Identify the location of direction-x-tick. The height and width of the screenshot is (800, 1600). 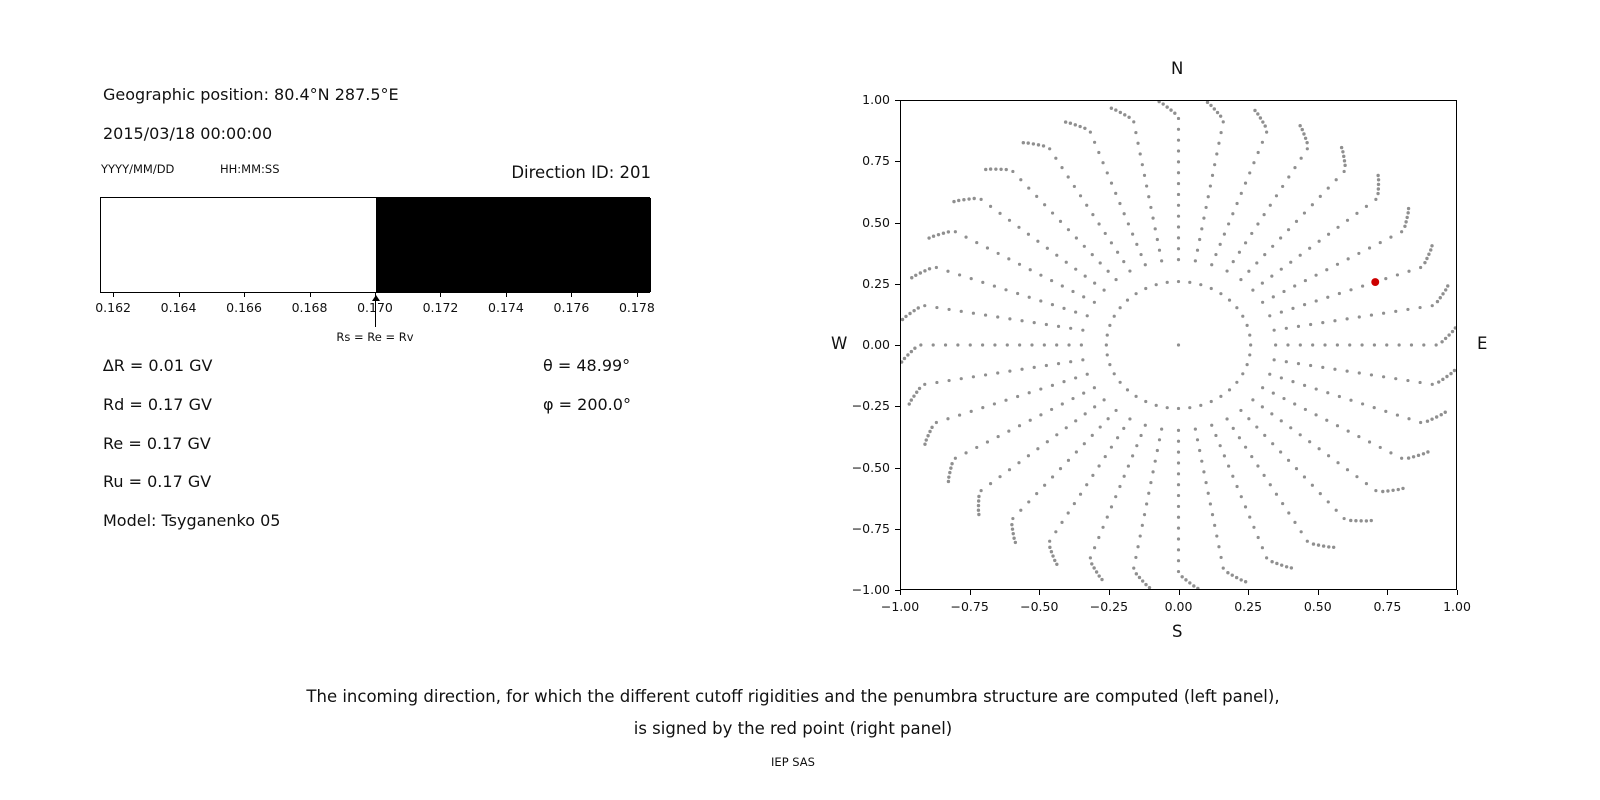
(1109, 592).